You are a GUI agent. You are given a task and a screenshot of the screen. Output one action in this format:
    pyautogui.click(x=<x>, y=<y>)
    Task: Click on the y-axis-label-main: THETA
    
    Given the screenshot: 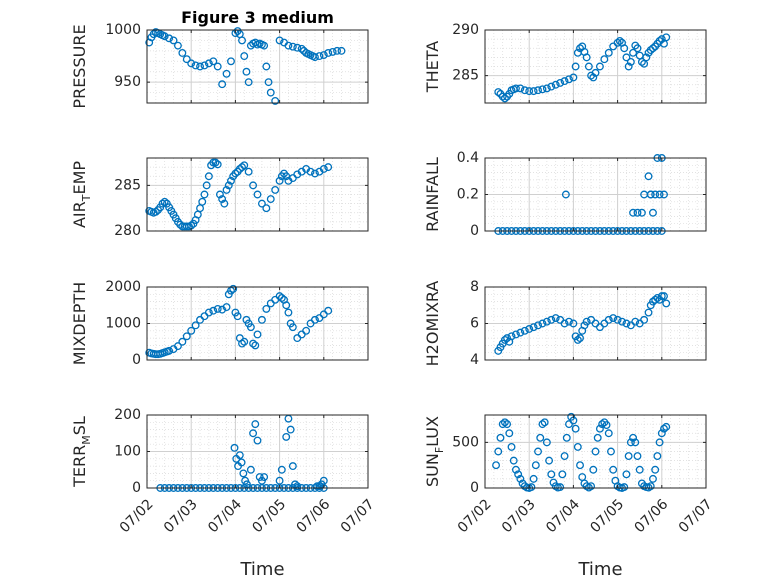 What is the action you would take?
    pyautogui.click(x=432, y=67)
    